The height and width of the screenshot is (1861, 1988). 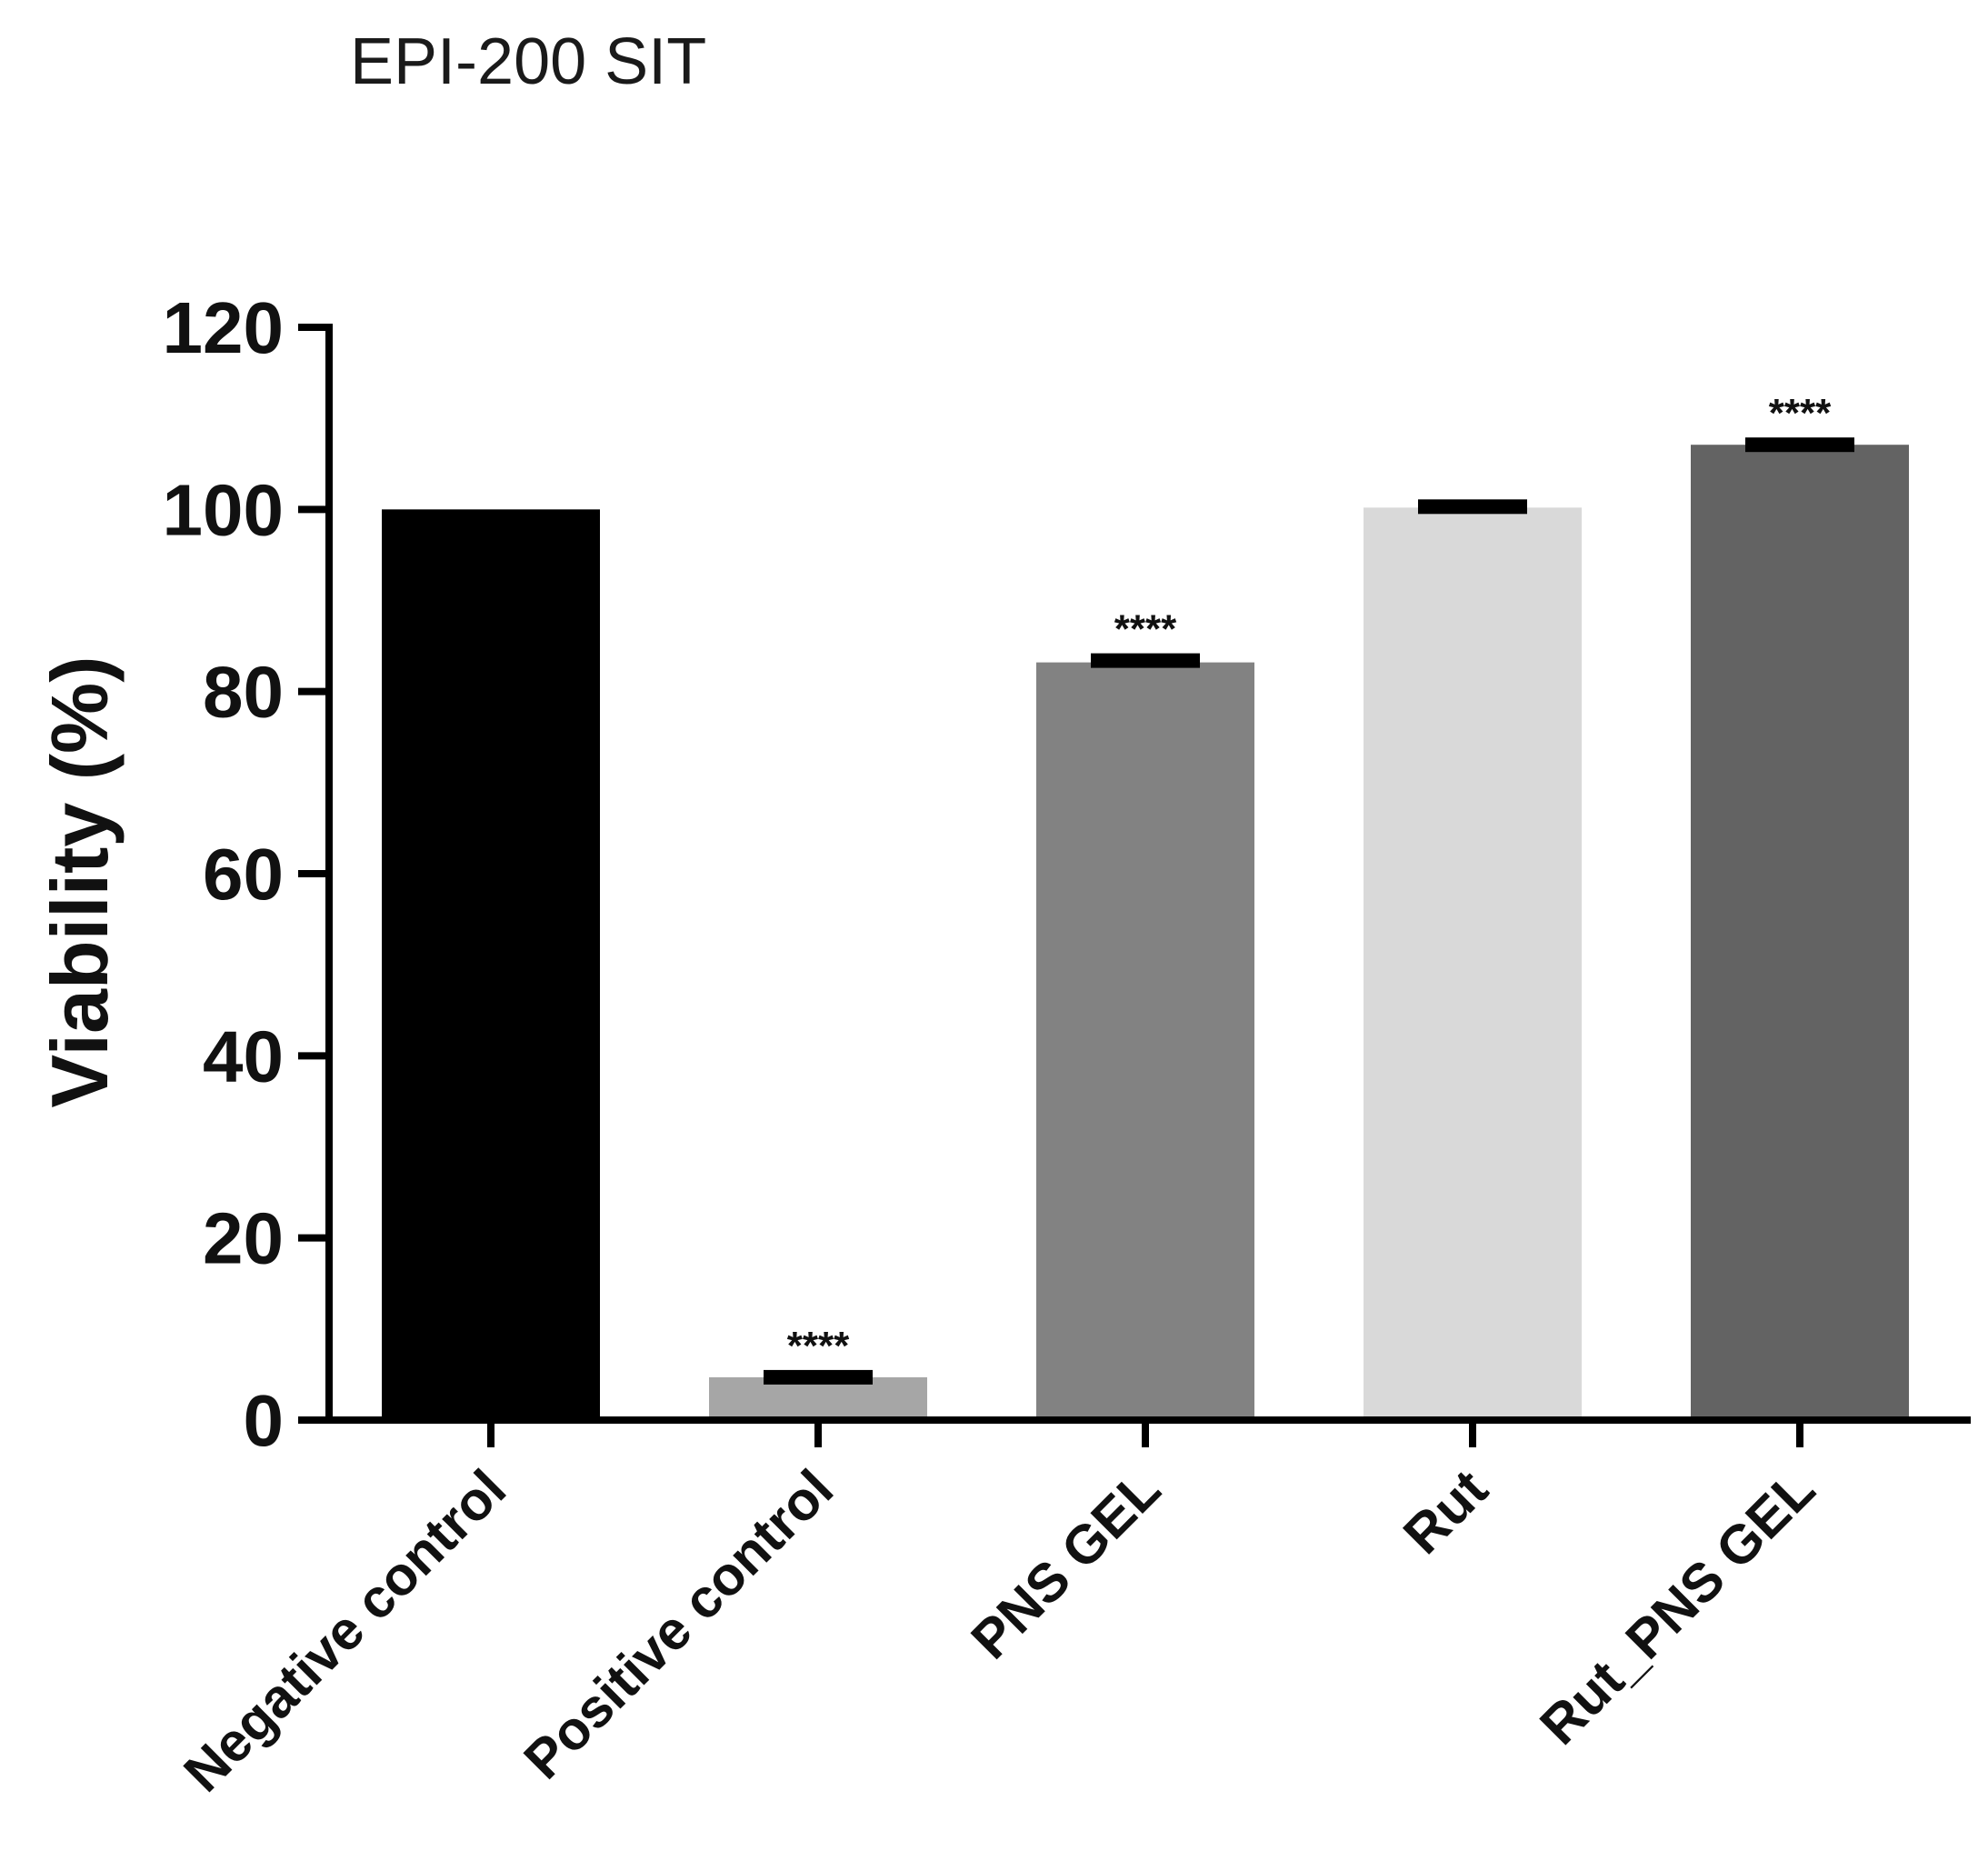 What do you see at coordinates (243, 1056) in the screenshot?
I see `y-tick-label-2: 40` at bounding box center [243, 1056].